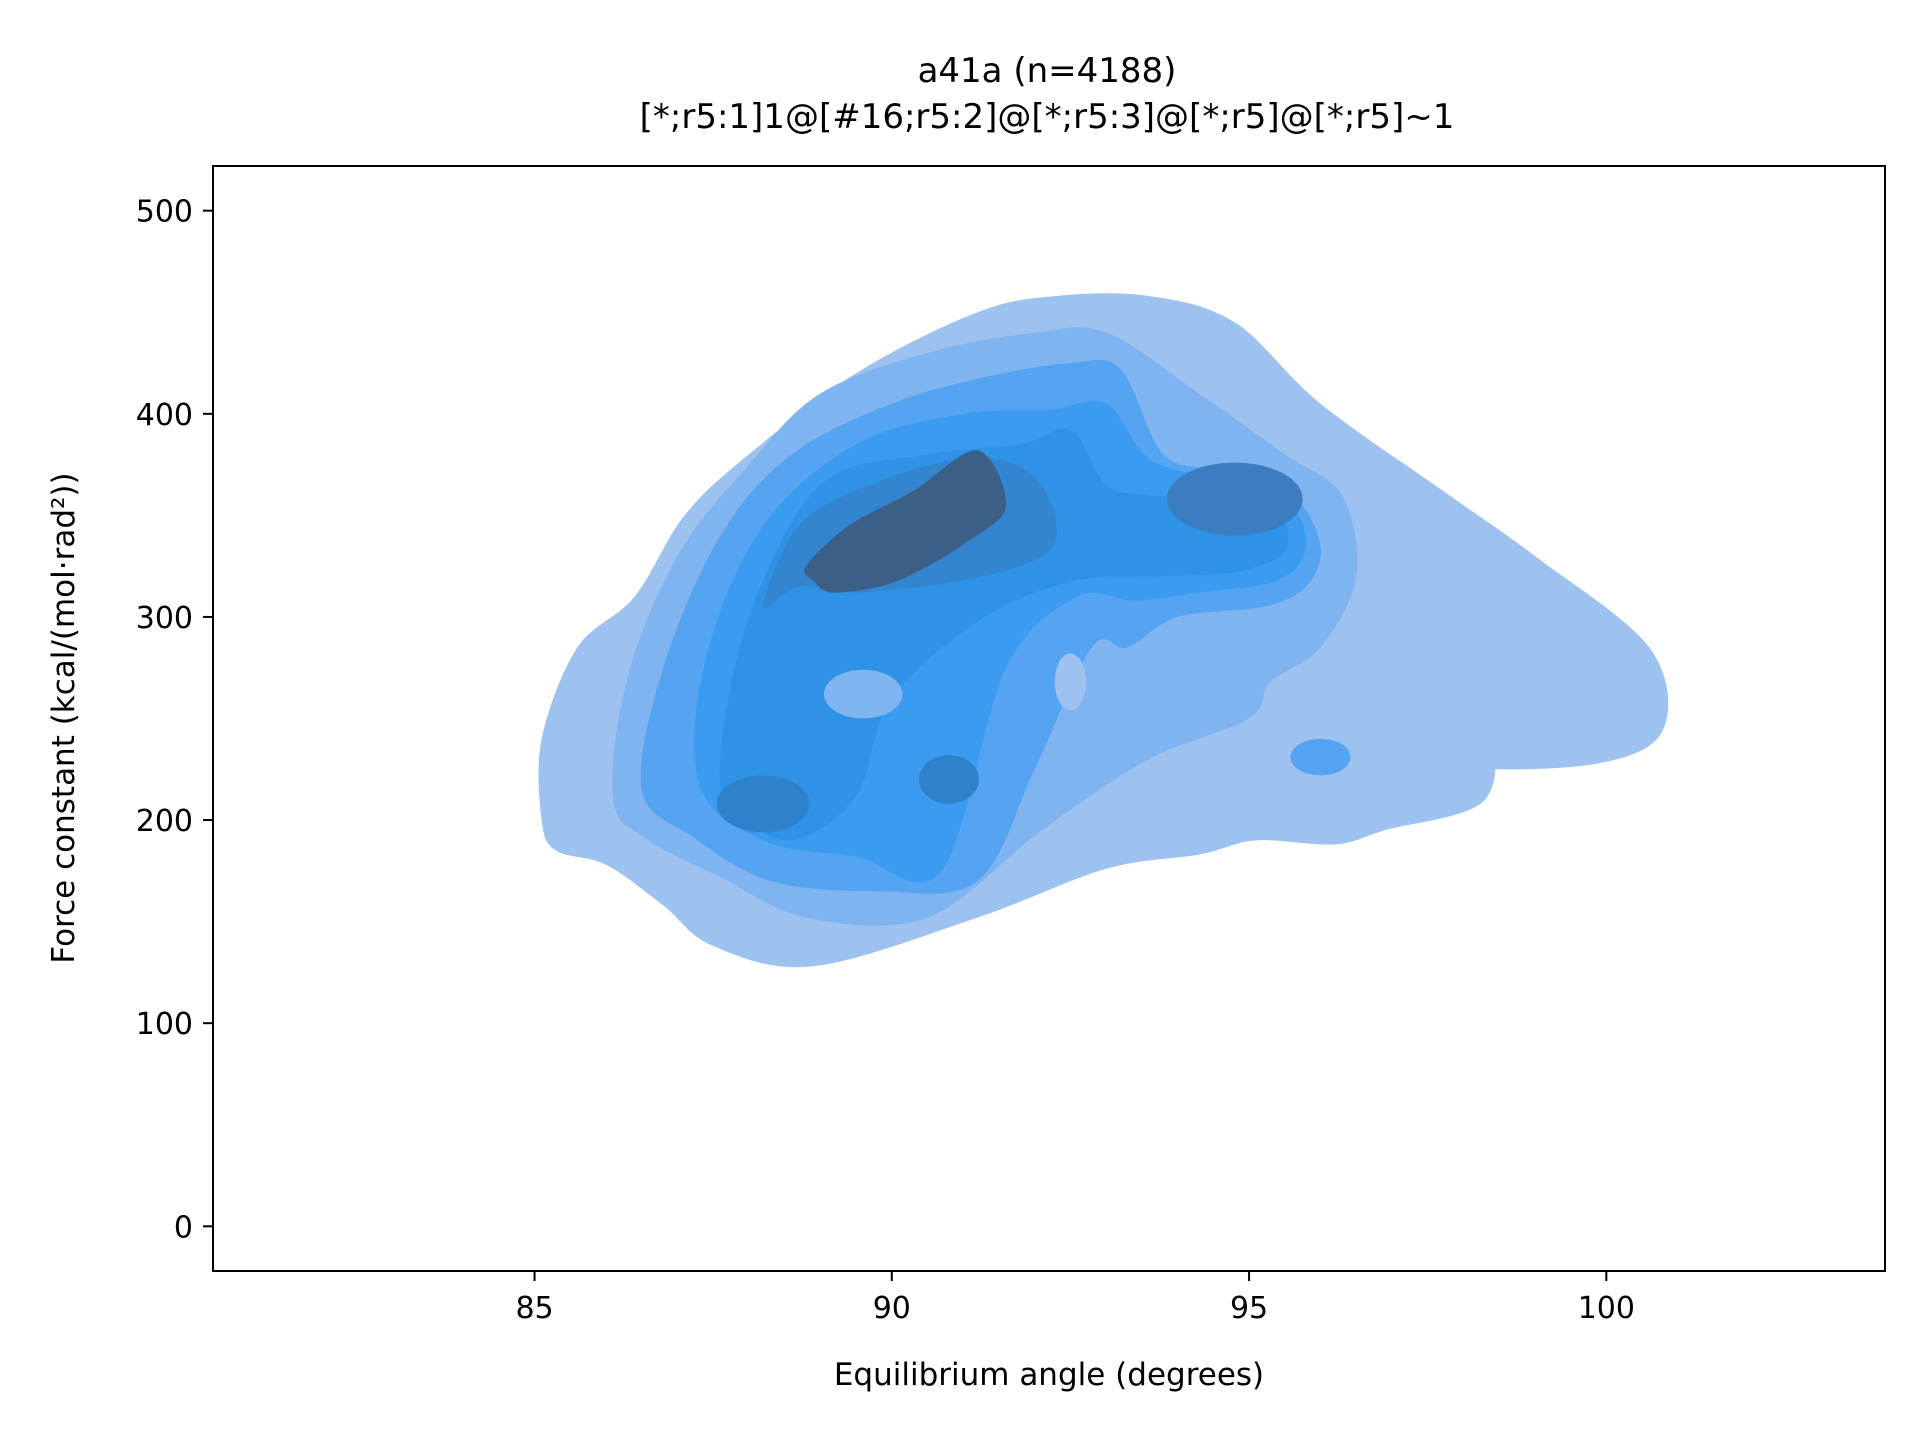 The image size is (1920, 1444). What do you see at coordinates (1606, 1308) in the screenshot?
I see `x-tick-label: 100` at bounding box center [1606, 1308].